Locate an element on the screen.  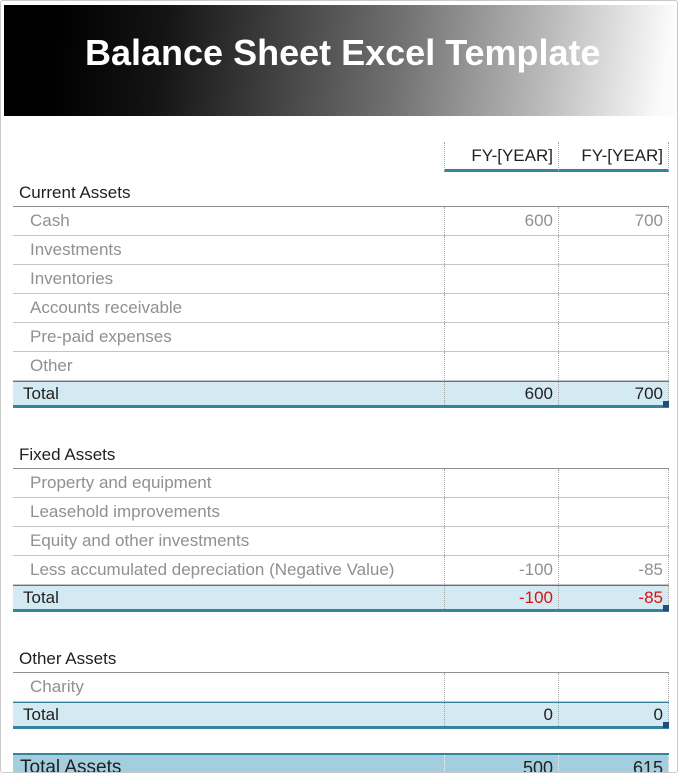
line-item-value-year1: 600 is located at coordinates (501, 221).